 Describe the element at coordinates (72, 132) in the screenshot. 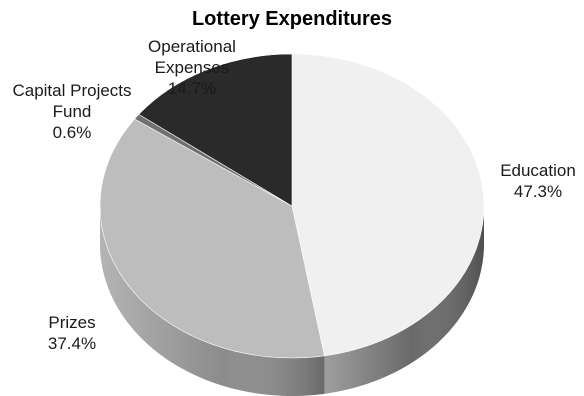

I see `slice-label-line: 0.6%` at that location.